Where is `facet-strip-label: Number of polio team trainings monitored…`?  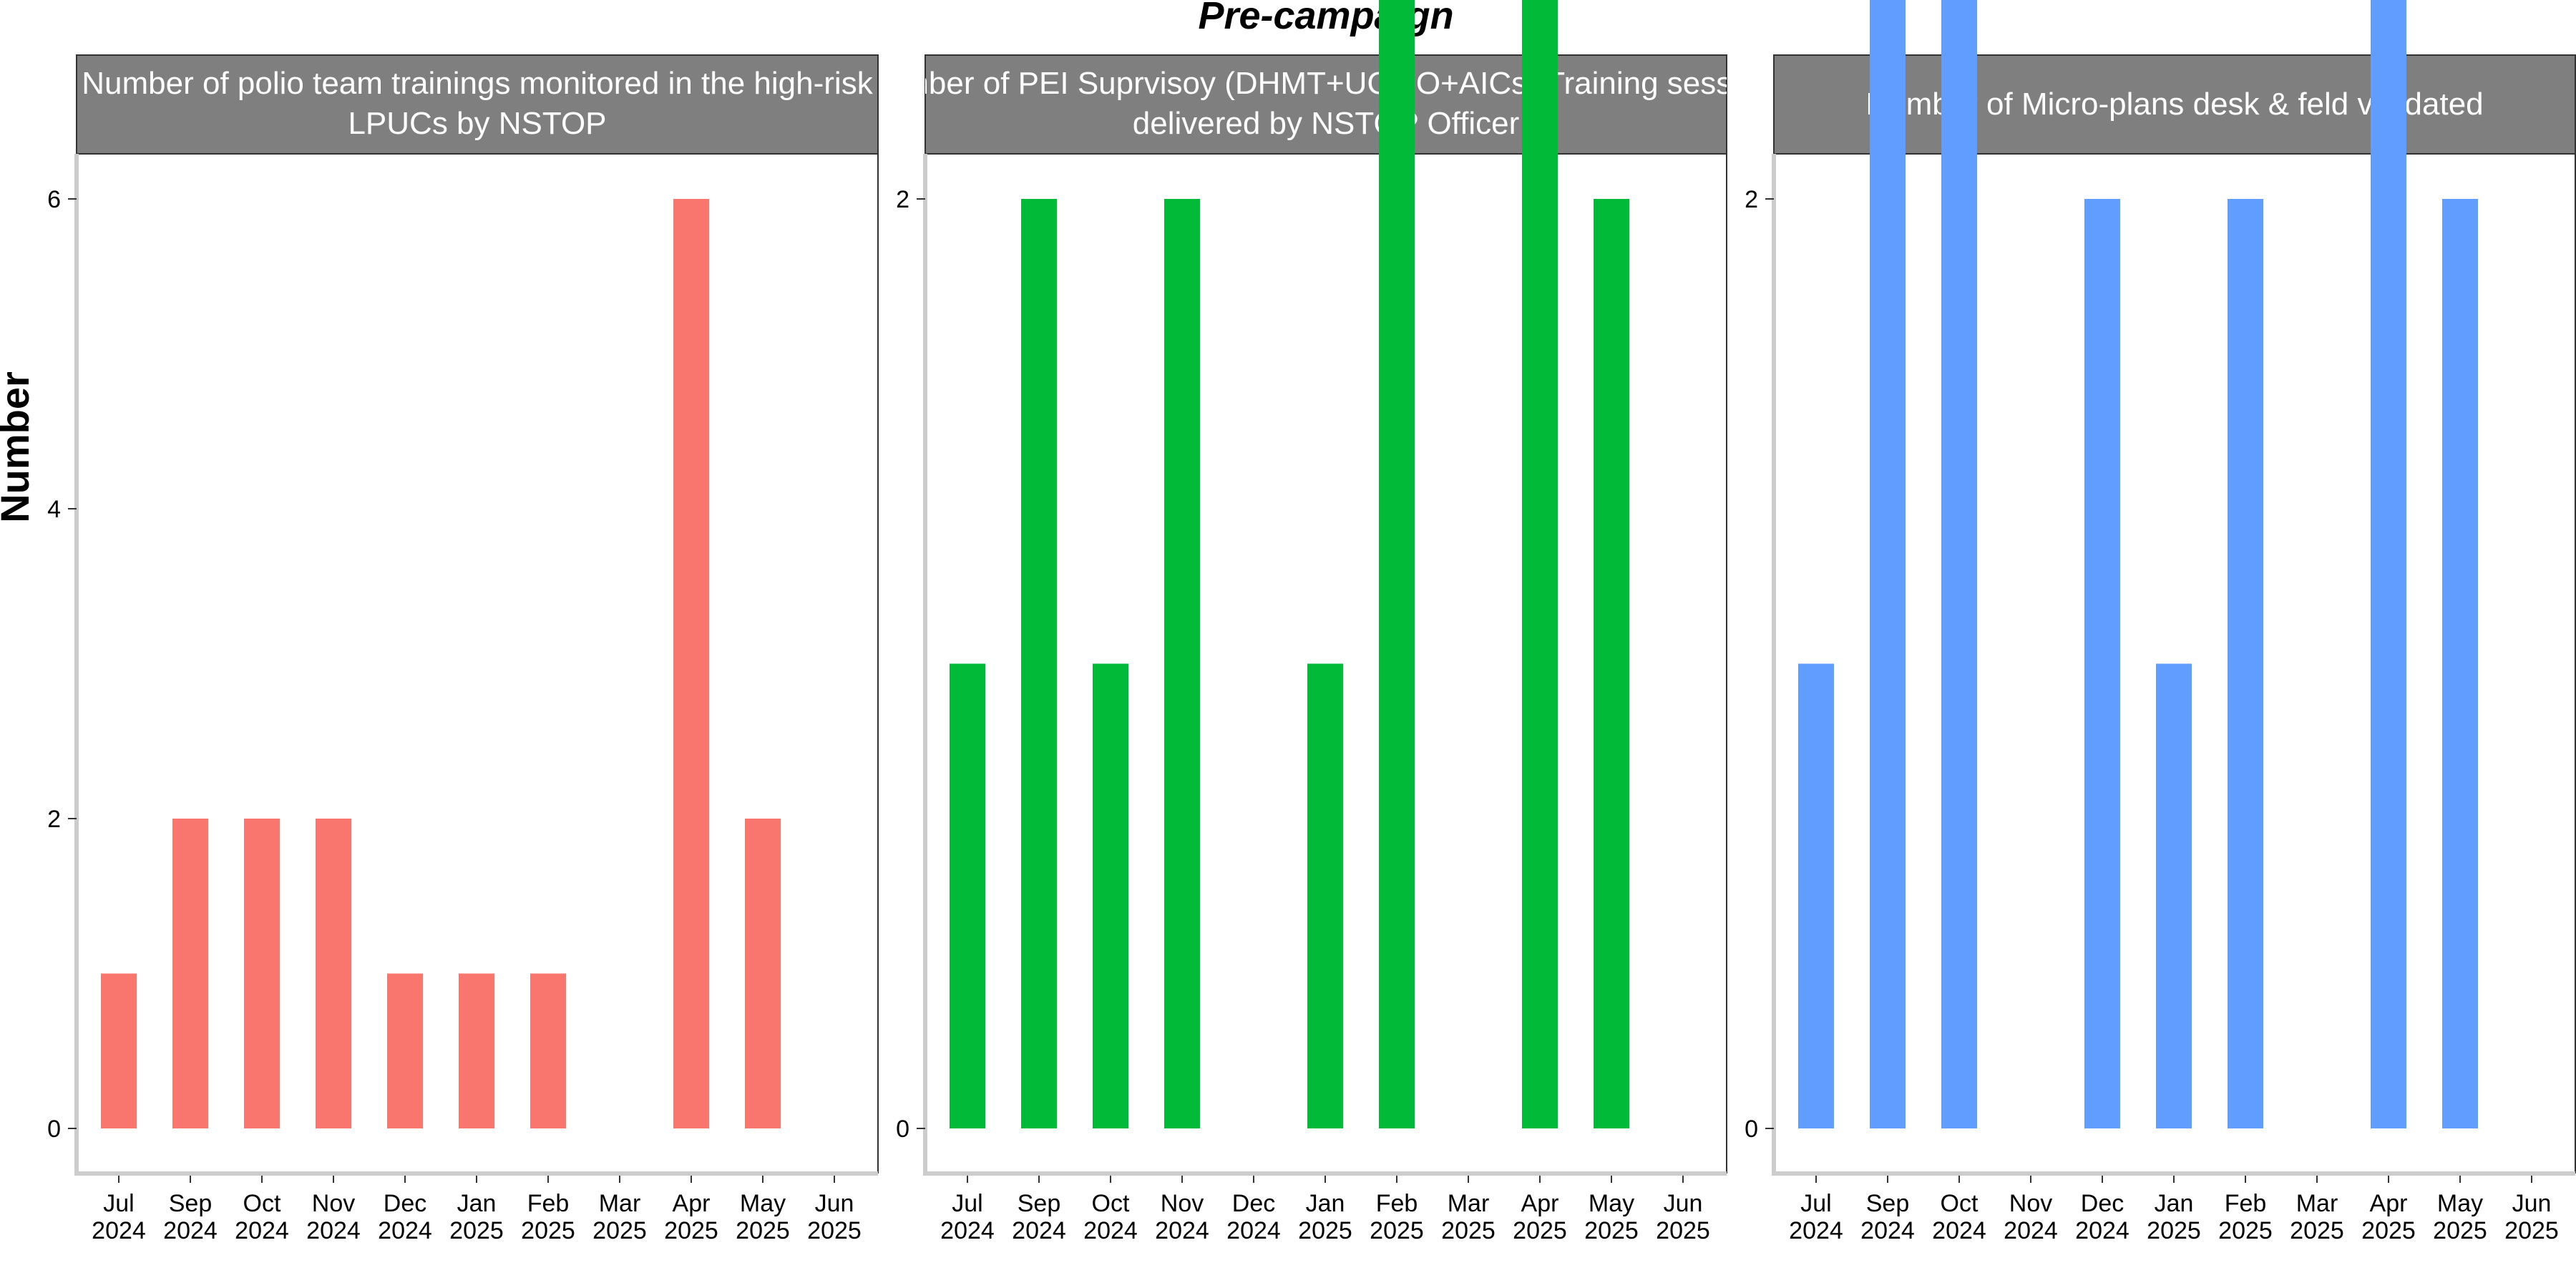 facet-strip-label: Number of polio team trainings monitored… is located at coordinates (478, 103).